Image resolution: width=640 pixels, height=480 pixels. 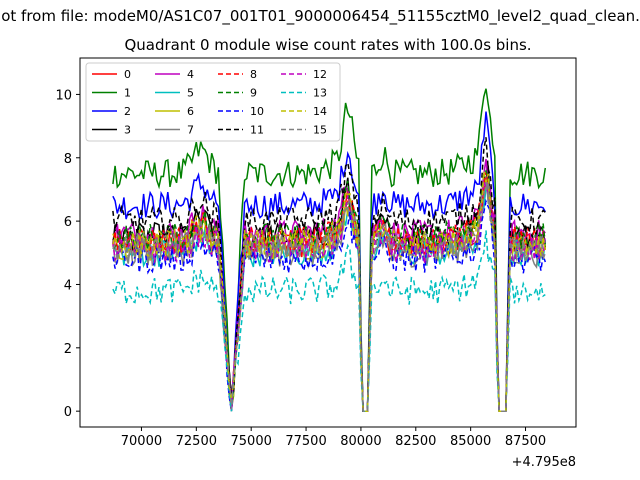 What do you see at coordinates (127, 130) in the screenshot?
I see `legend-label-3: 3` at bounding box center [127, 130].